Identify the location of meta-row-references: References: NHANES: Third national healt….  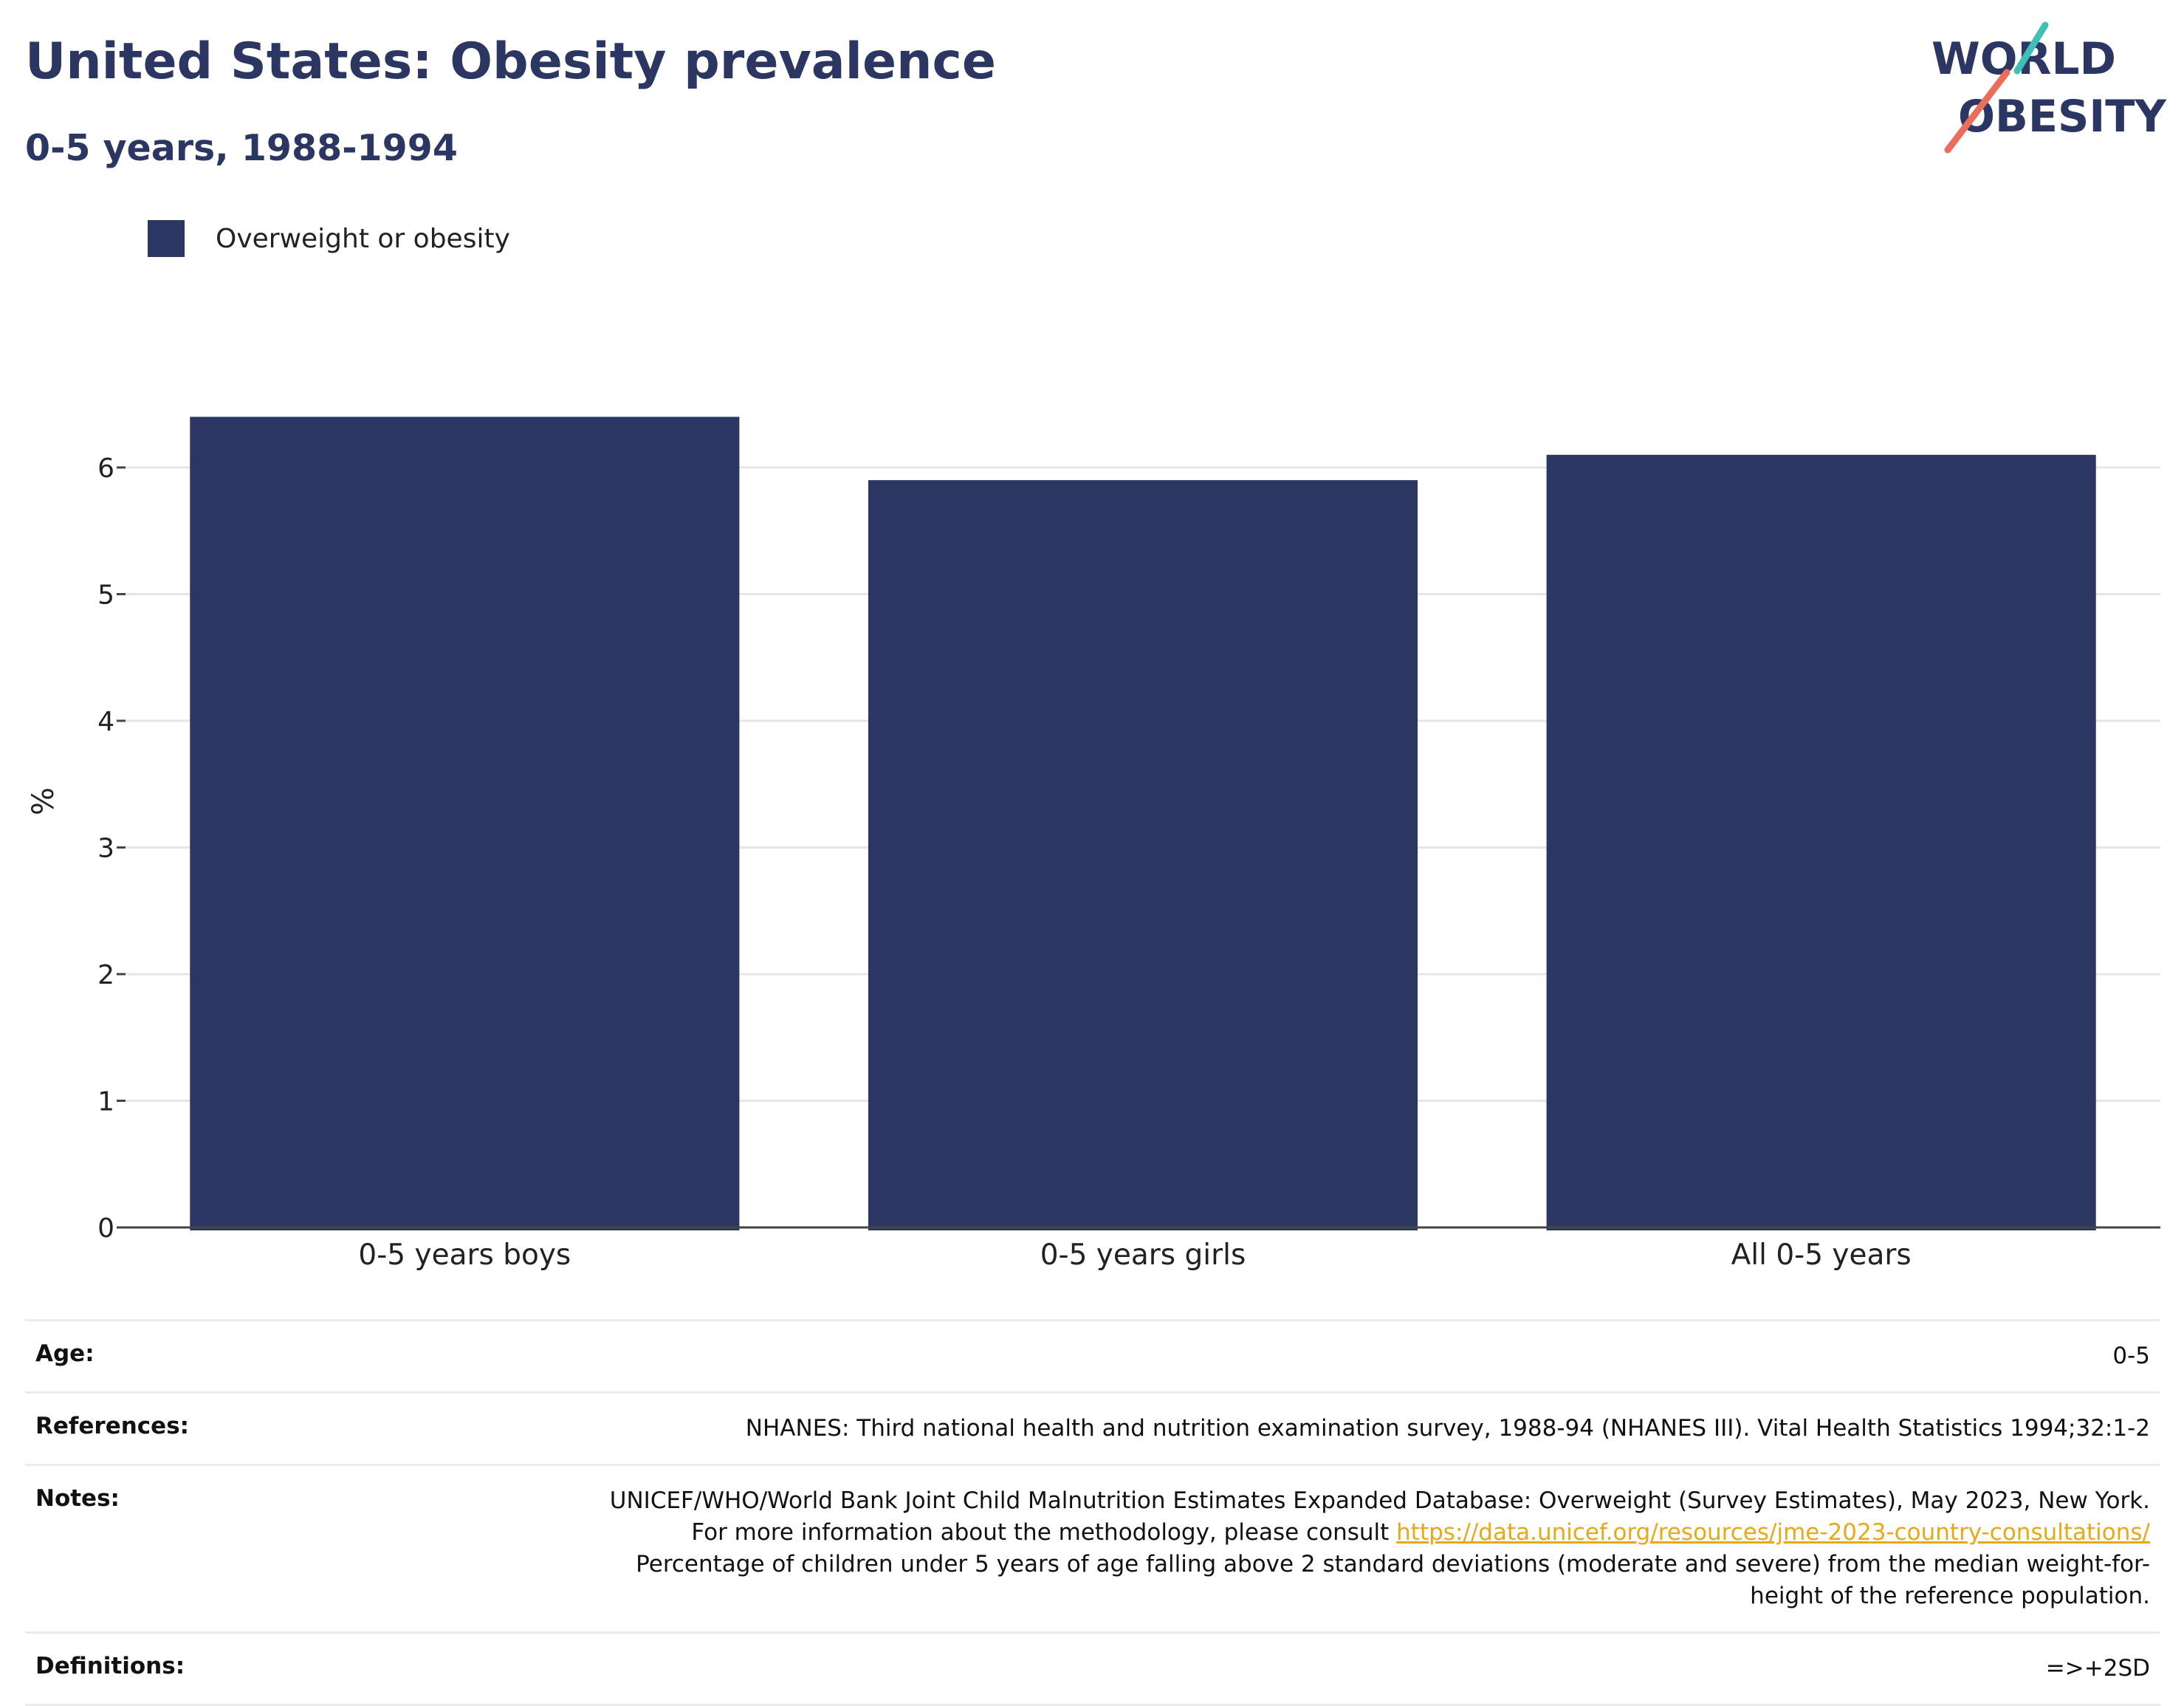
(1093, 1427).